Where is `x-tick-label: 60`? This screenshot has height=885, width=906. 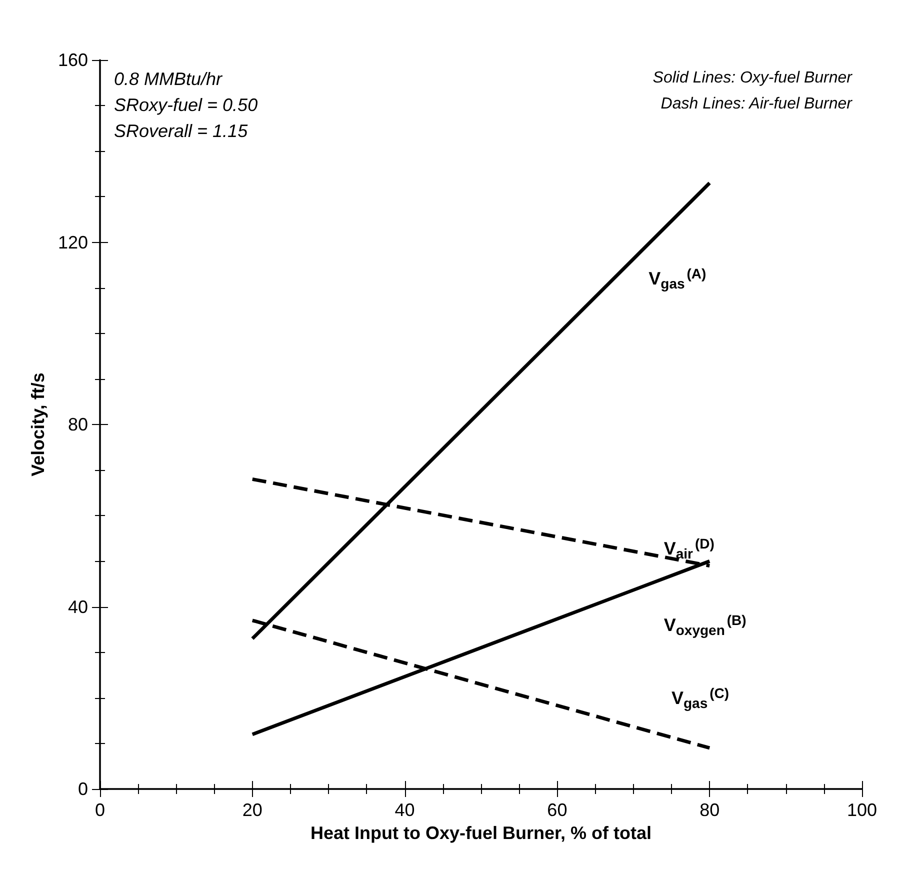 x-tick-label: 60 is located at coordinates (557, 810).